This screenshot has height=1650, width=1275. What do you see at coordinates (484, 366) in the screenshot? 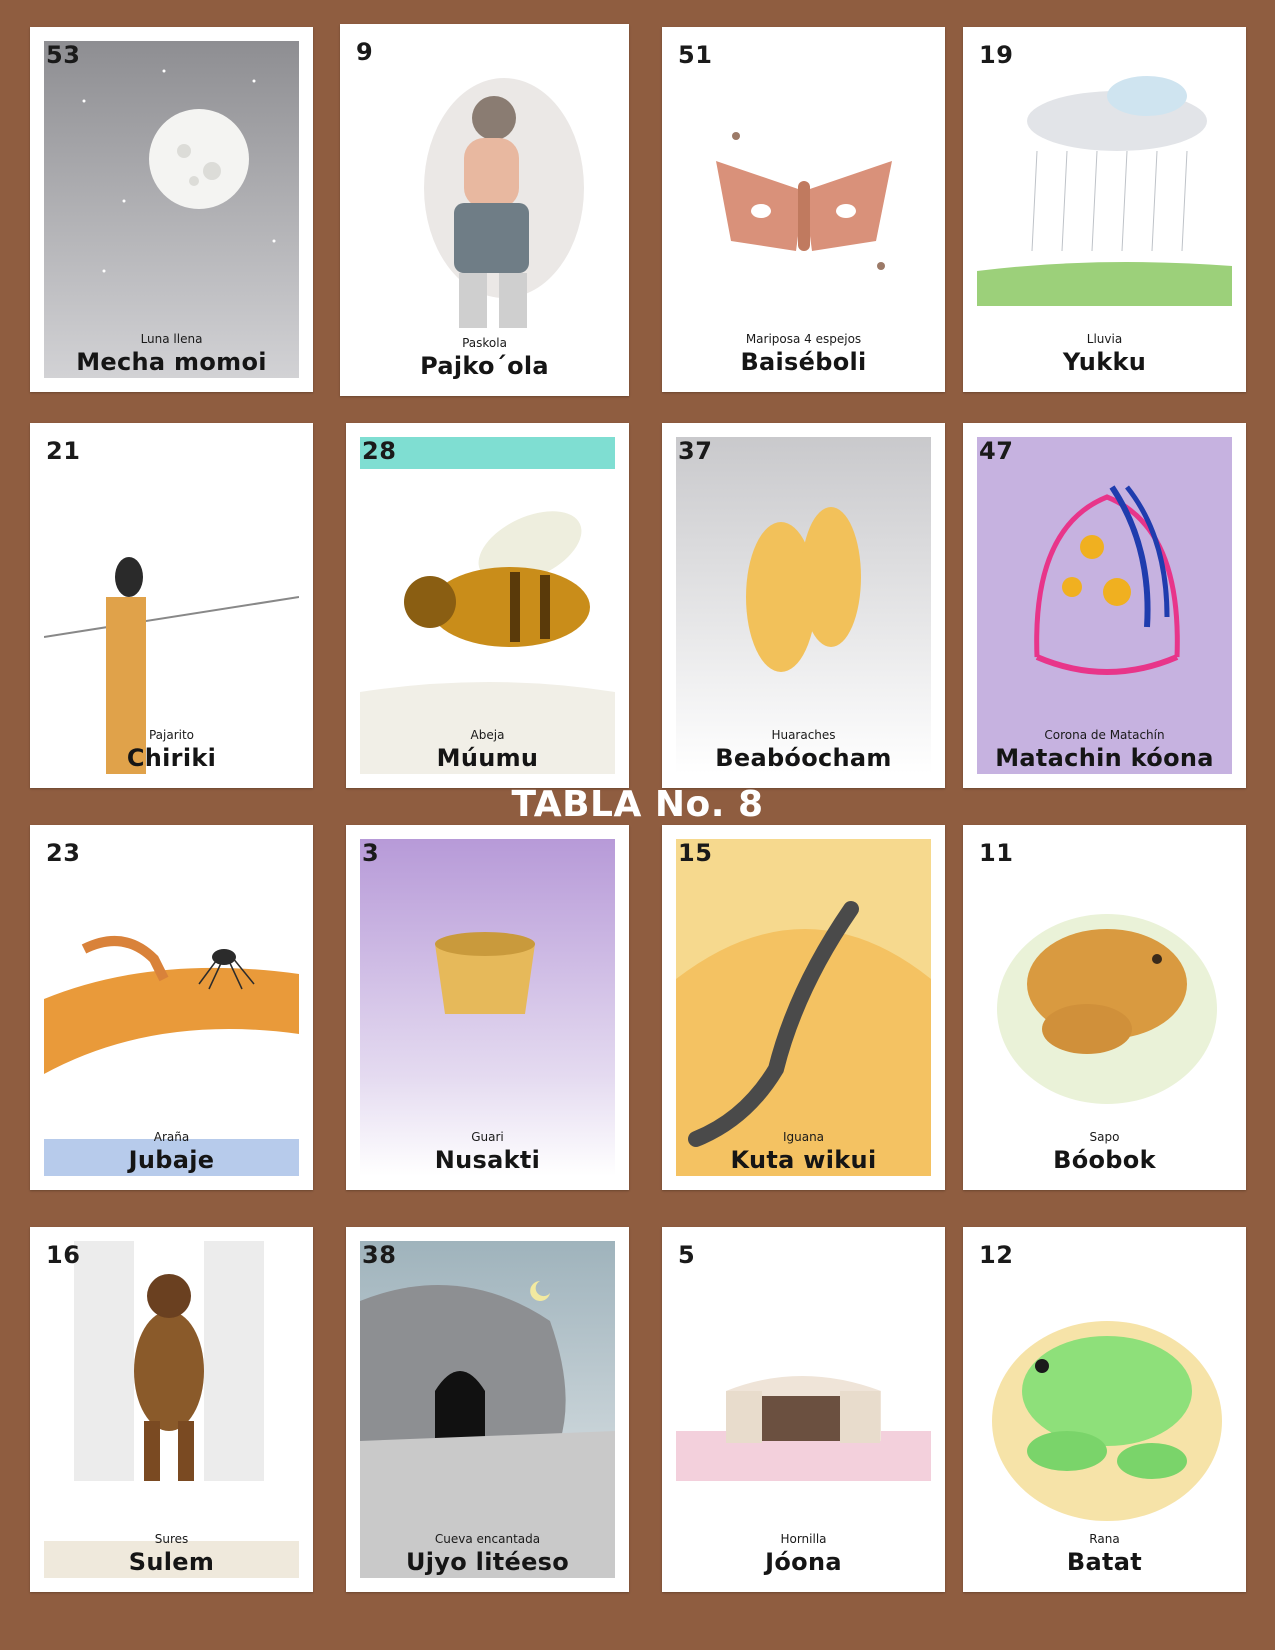
I see `card-name: Pajko´ola` at bounding box center [484, 366].